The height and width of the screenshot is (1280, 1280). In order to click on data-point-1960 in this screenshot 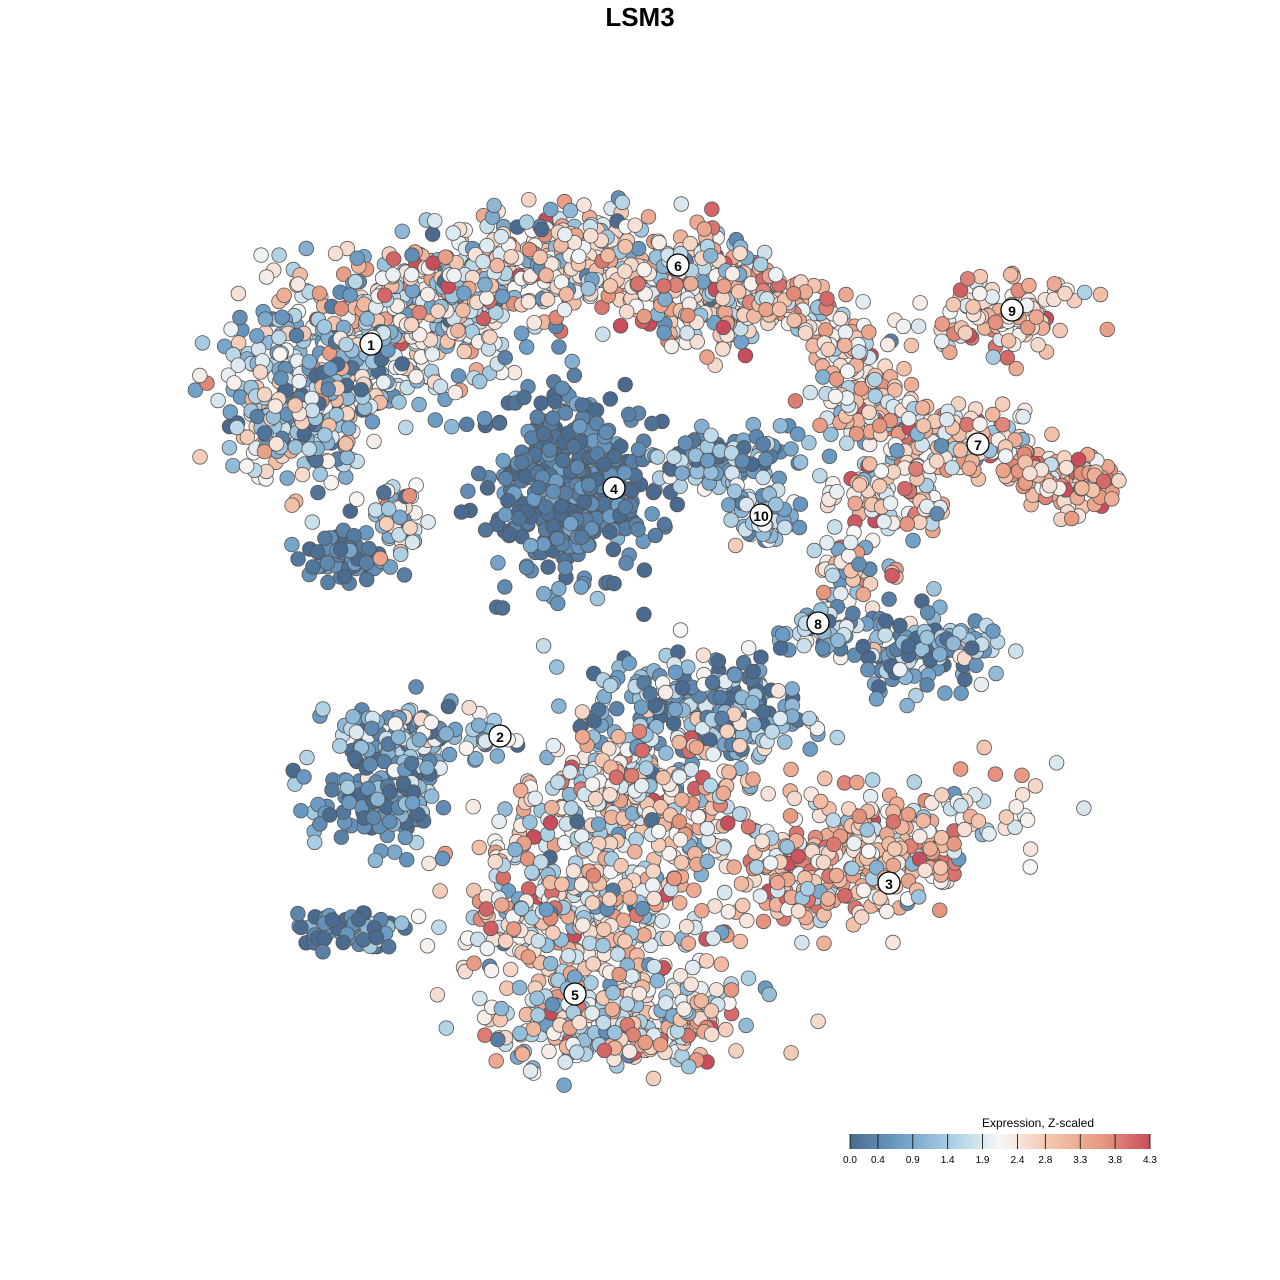, I will do `click(613, 549)`.